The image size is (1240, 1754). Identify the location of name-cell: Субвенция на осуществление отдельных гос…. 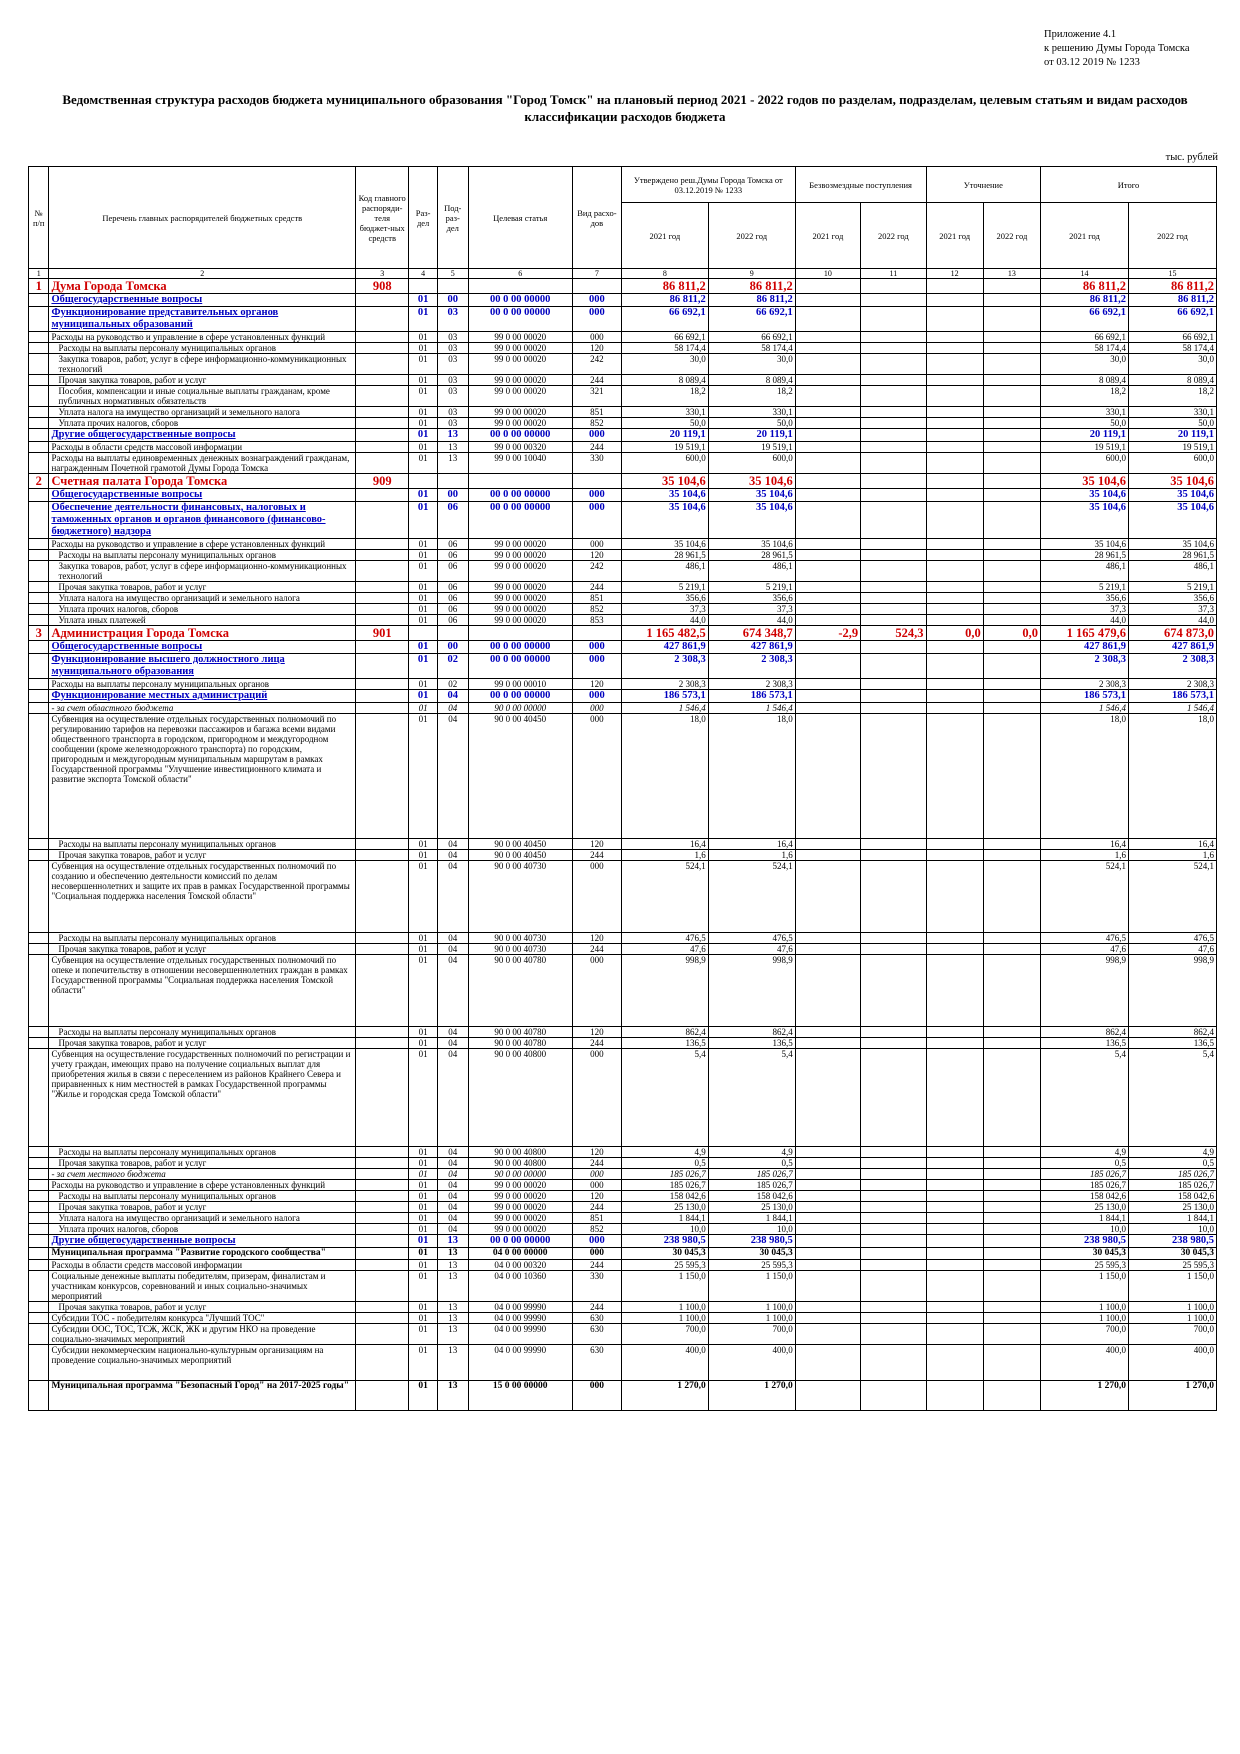
(202, 990).